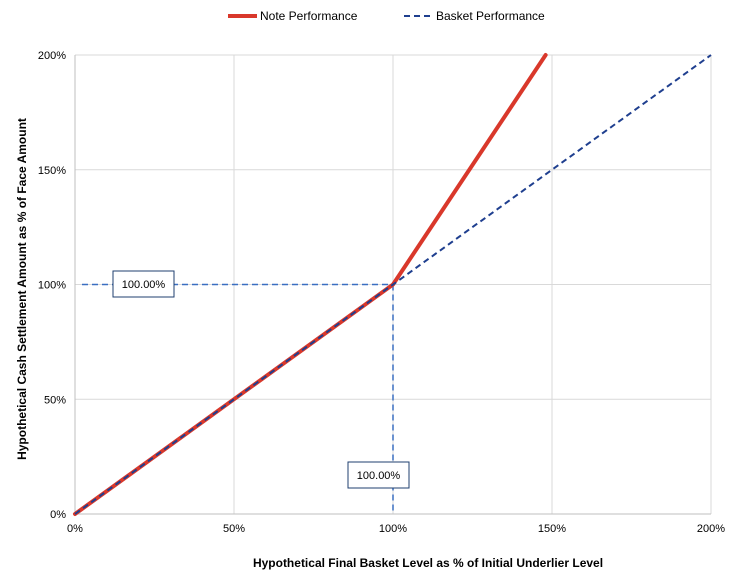 This screenshot has height=572, width=748. Describe the element at coordinates (552, 529) in the screenshot. I see `x-tick-label: 150%` at that location.